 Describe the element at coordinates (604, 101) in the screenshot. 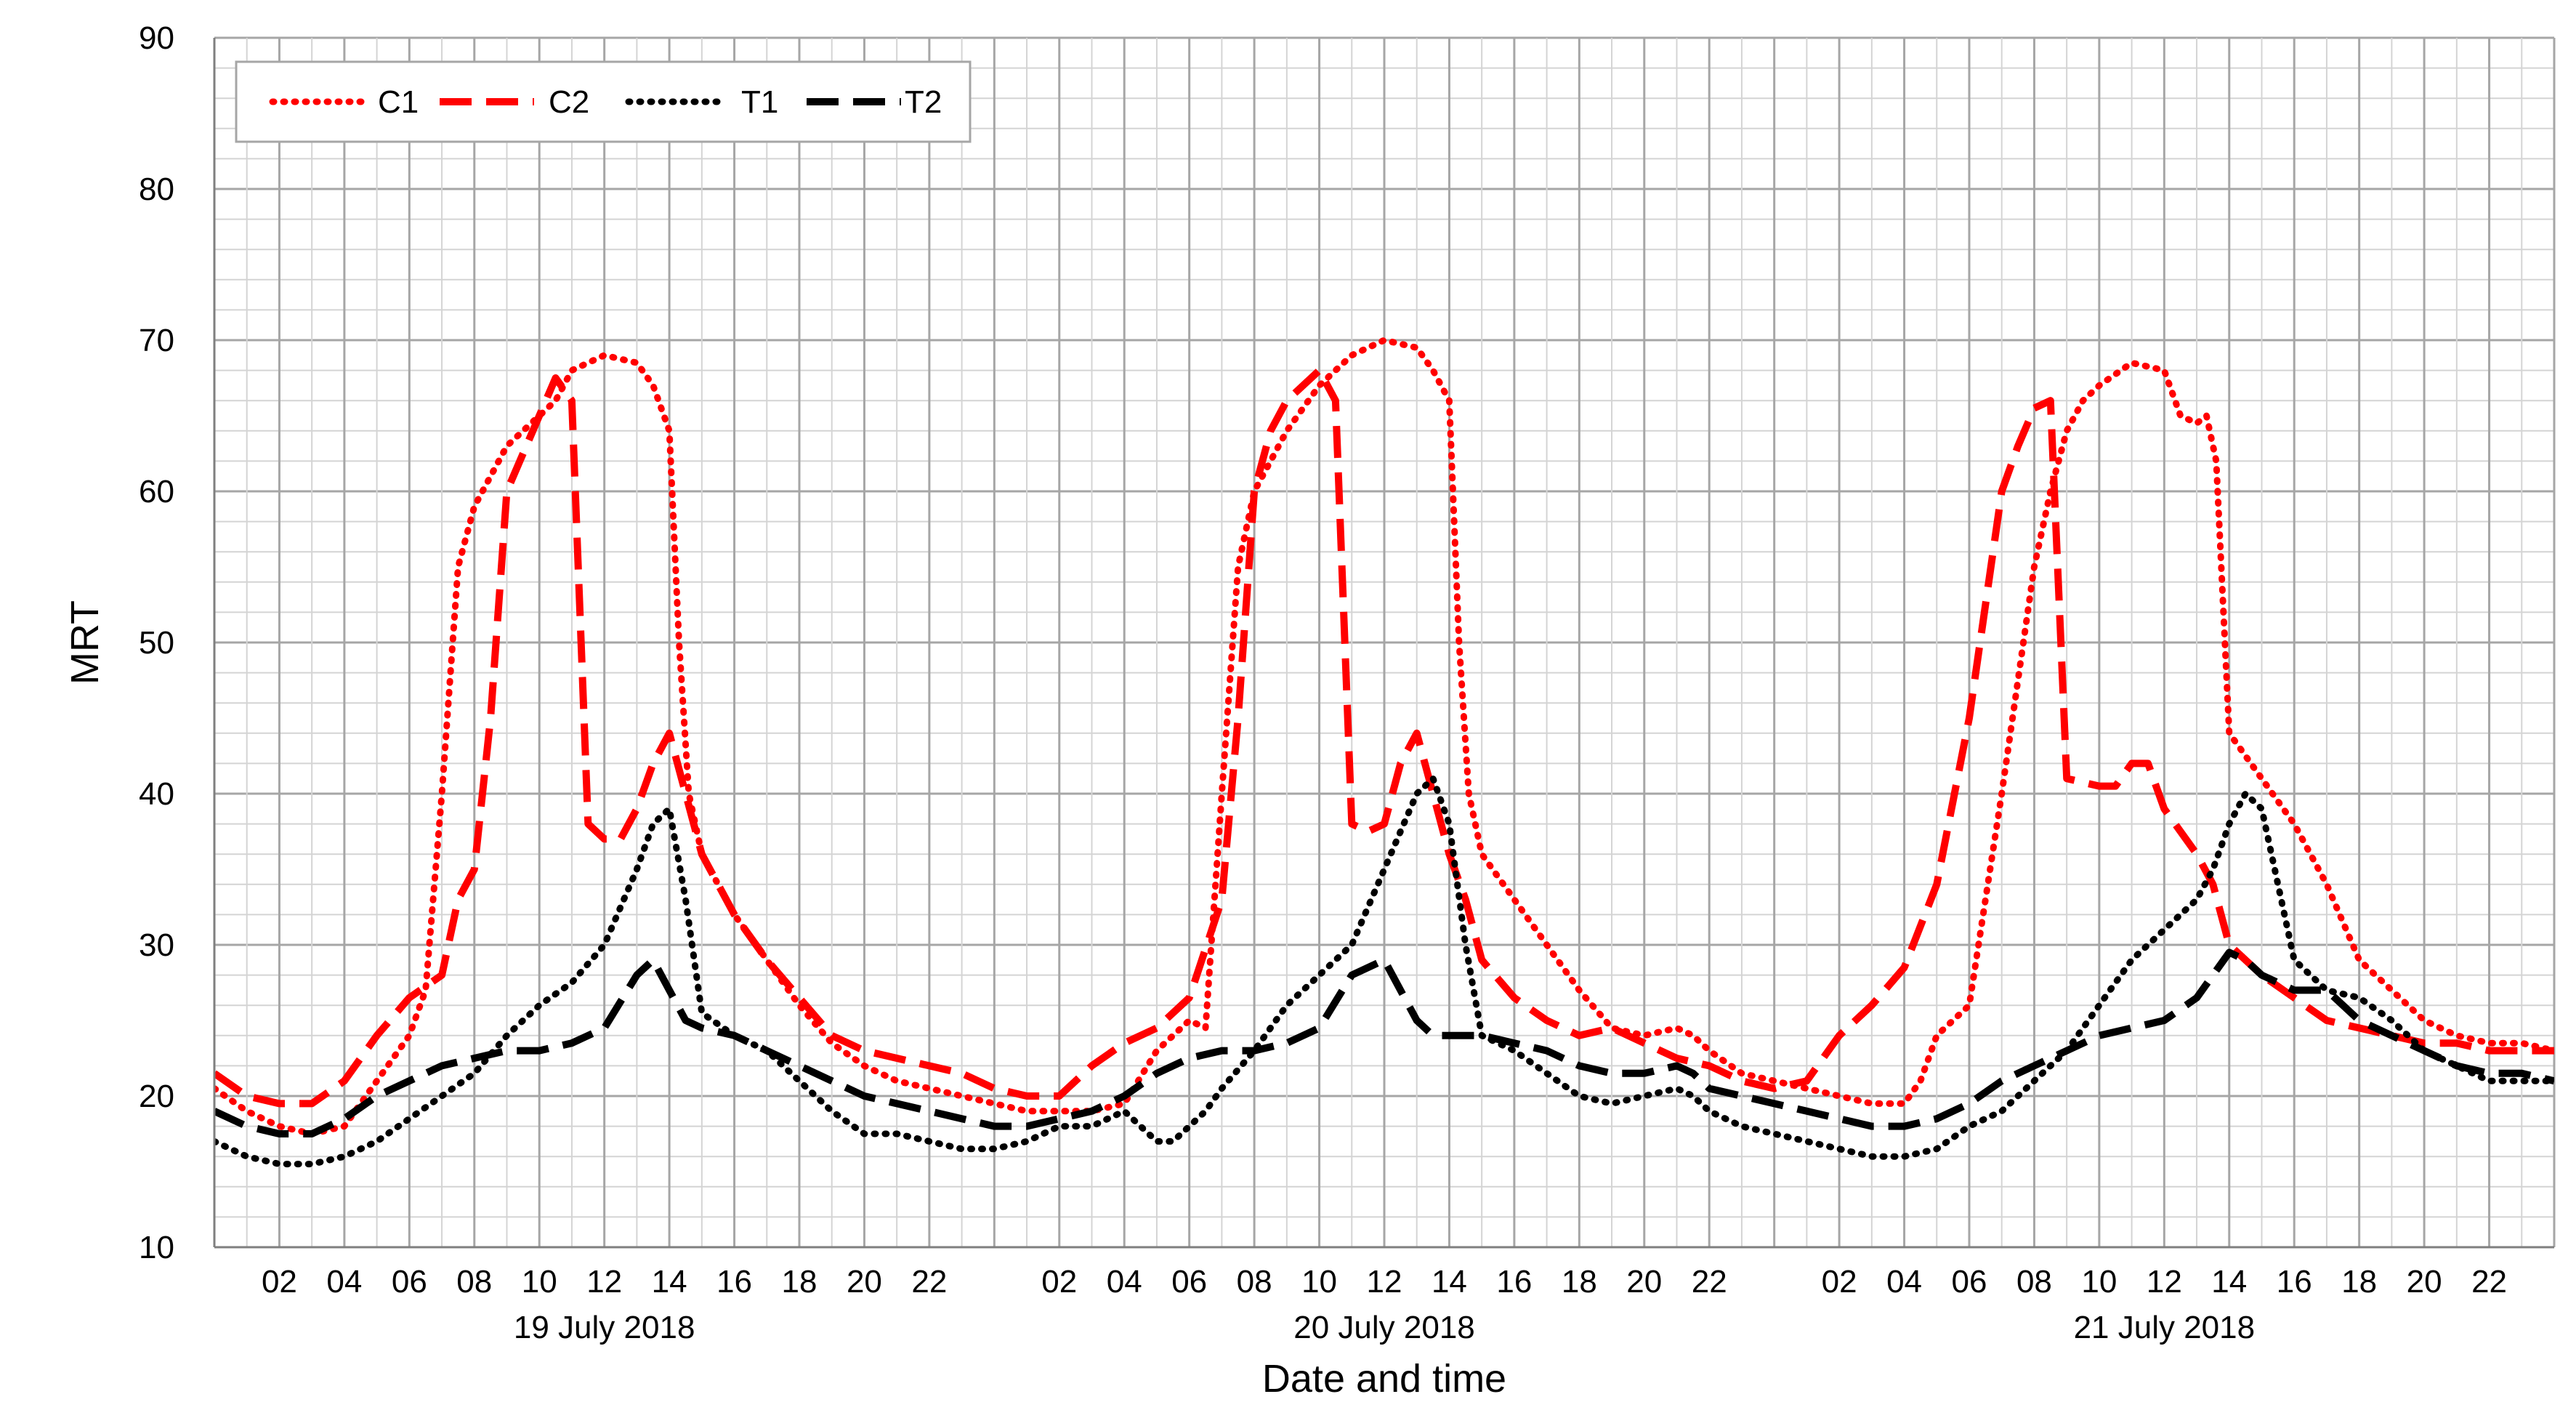

I see `legend: C1 C2 T1 T2` at that location.